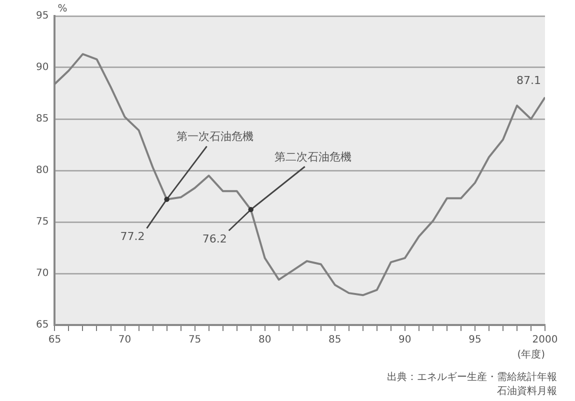 The width and height of the screenshot is (575, 401). What do you see at coordinates (528, 81) in the screenshot?
I see `annotation: 87.1` at bounding box center [528, 81].